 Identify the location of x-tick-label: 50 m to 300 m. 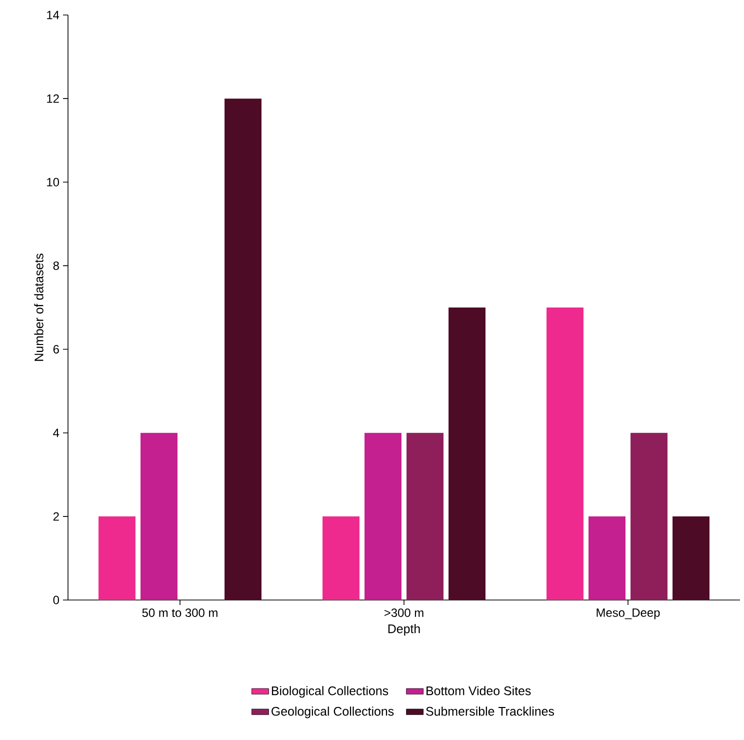
(180, 612).